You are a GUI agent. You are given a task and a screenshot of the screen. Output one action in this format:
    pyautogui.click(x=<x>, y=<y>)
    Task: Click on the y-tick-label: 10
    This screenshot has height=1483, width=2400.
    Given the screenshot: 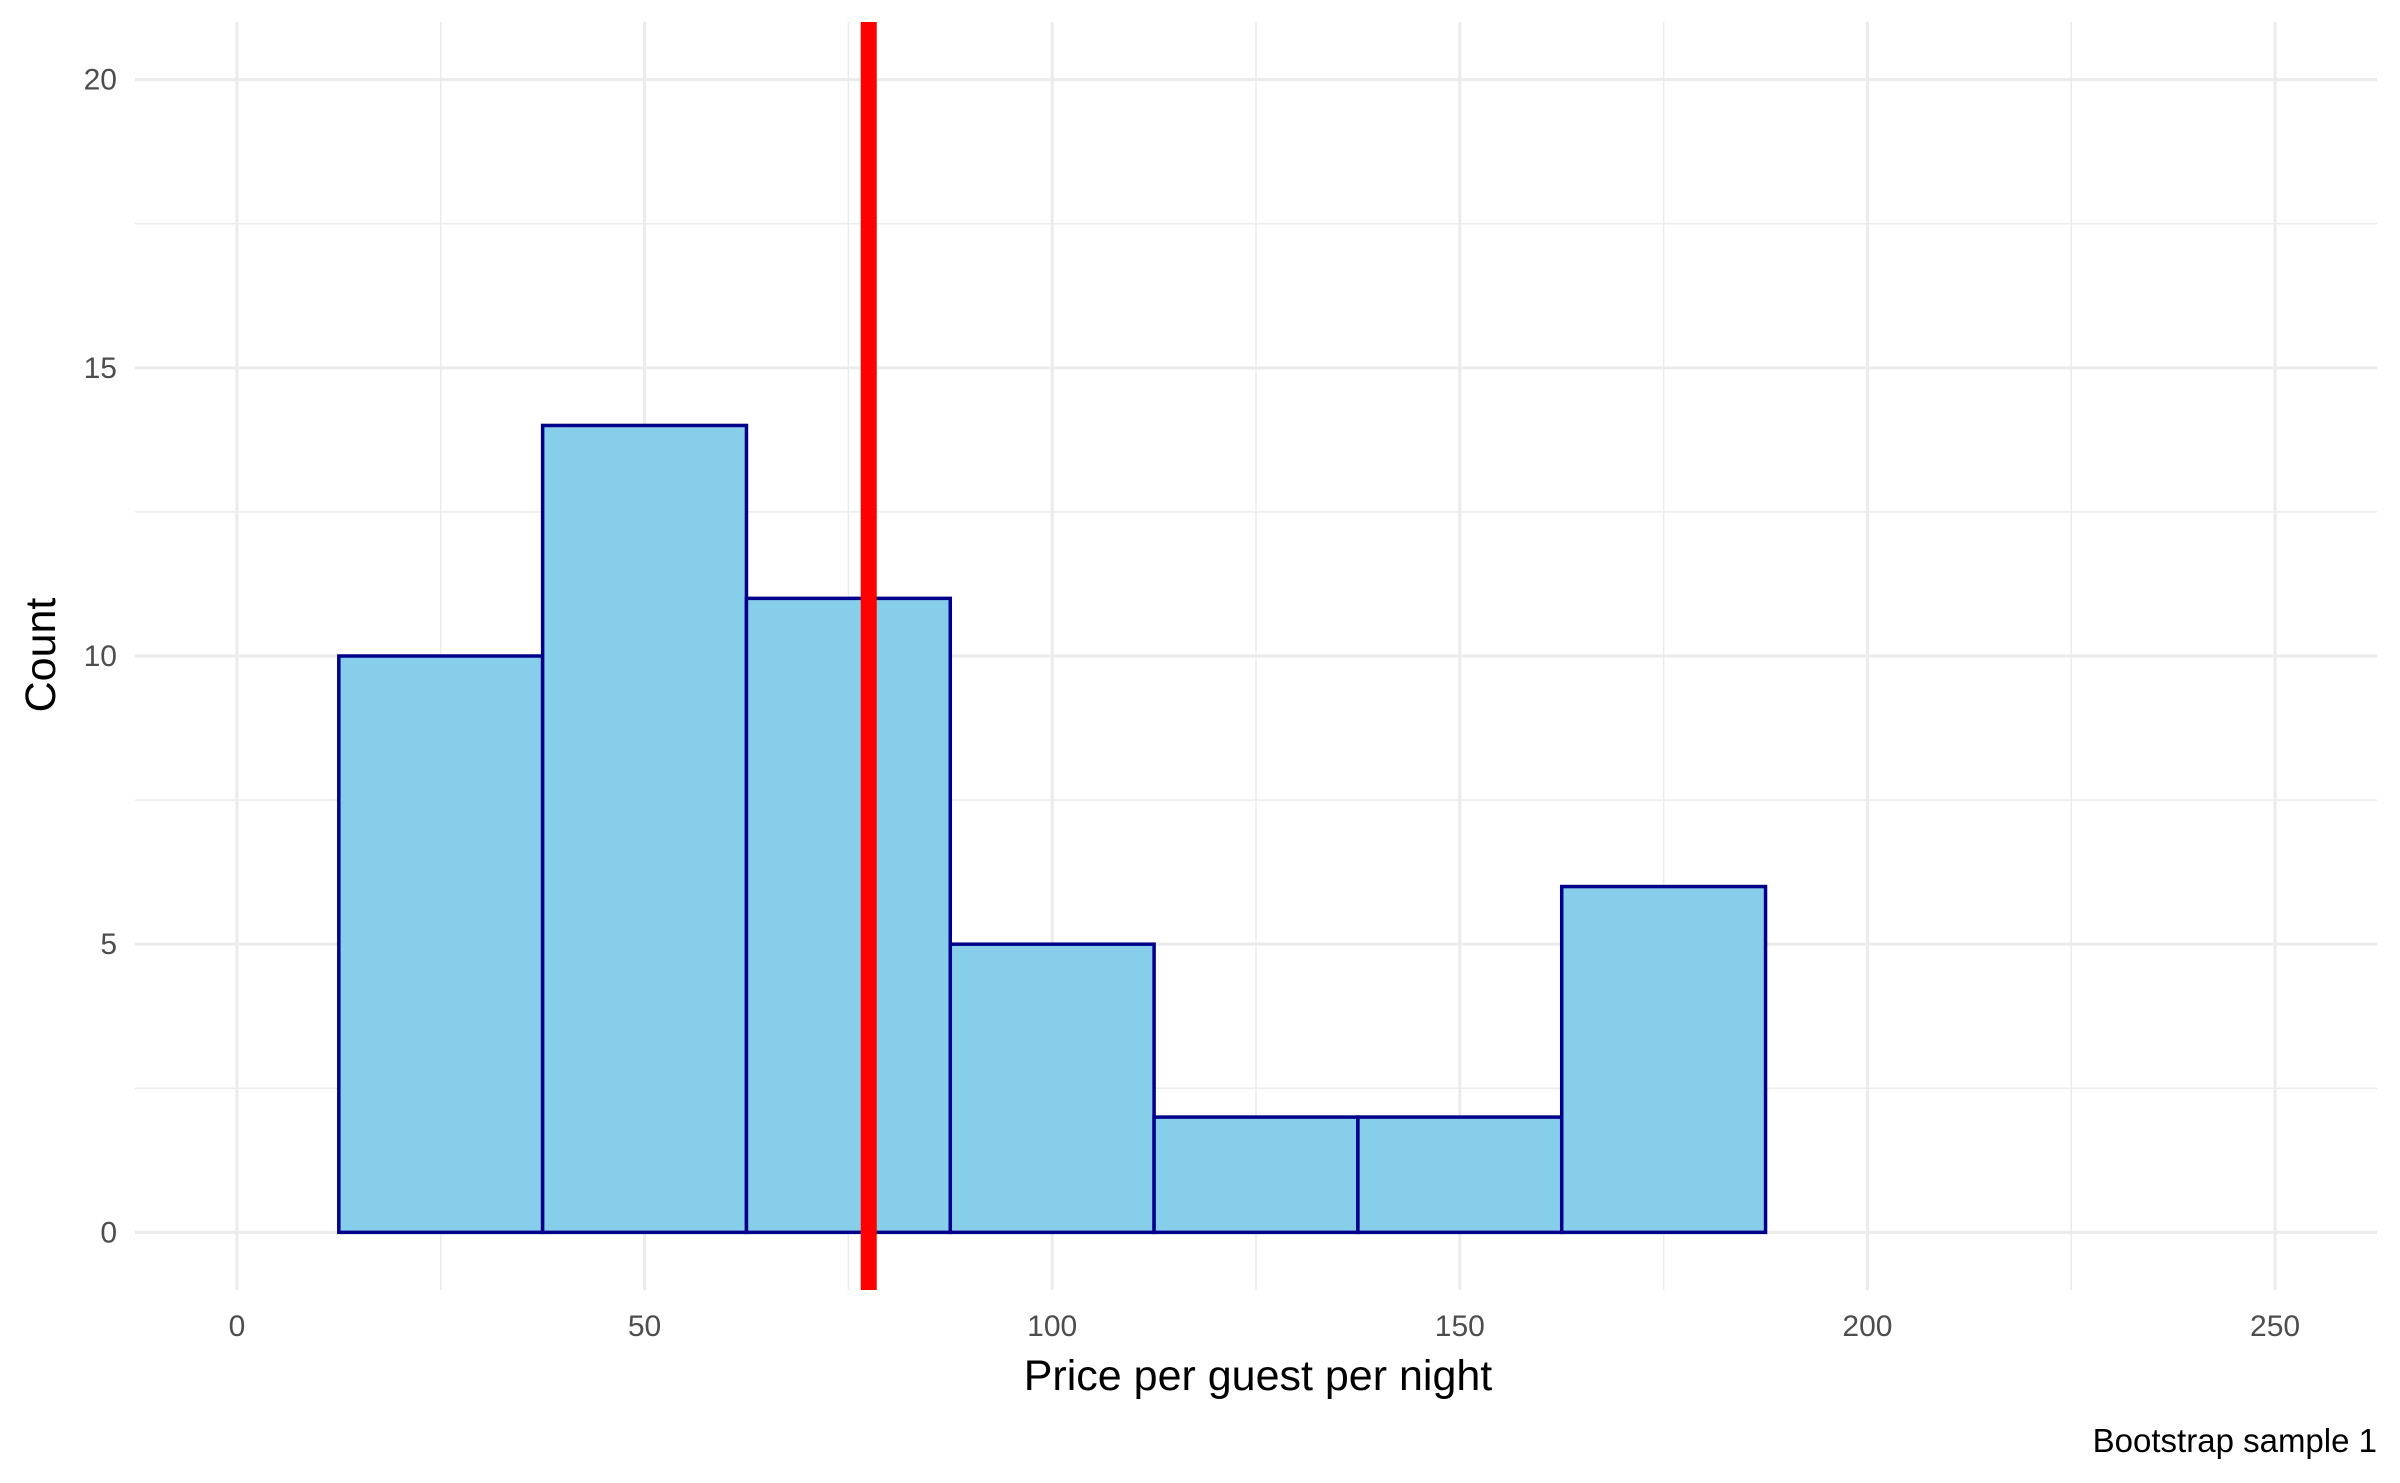 What is the action you would take?
    pyautogui.click(x=100, y=656)
    